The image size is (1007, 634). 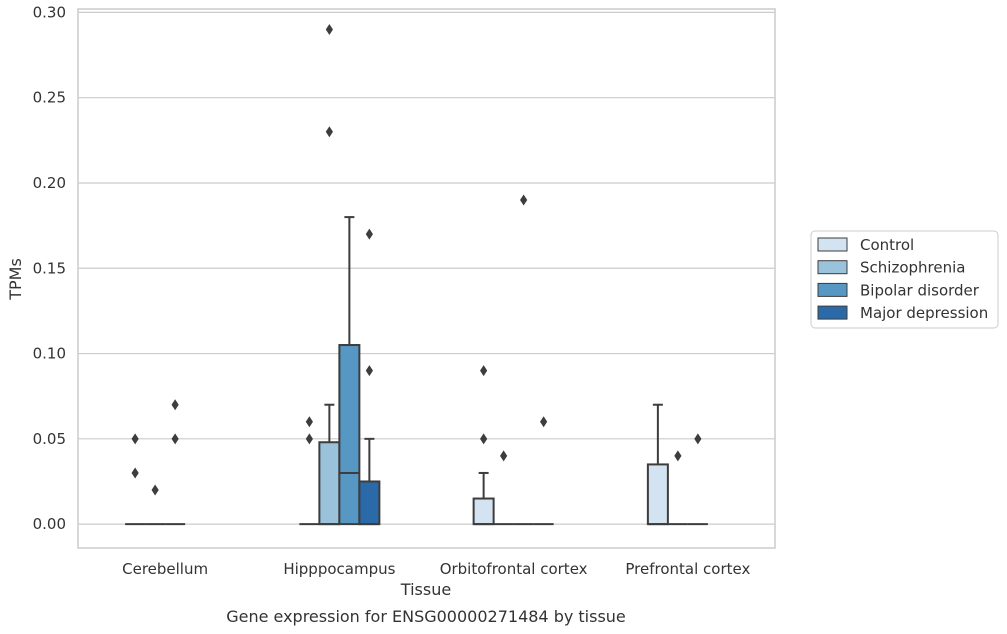 I want to click on x-tick-label: Cerebellum, so click(x=165, y=569).